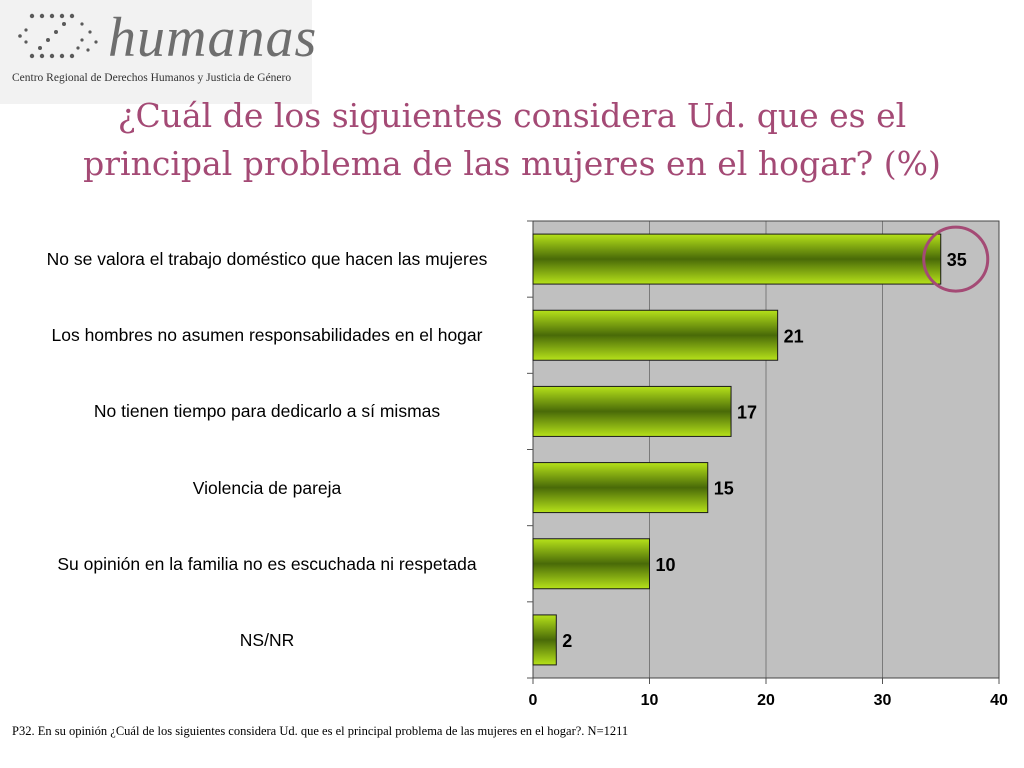 The width and height of the screenshot is (1024, 768). I want to click on data-label: 10, so click(666, 565).